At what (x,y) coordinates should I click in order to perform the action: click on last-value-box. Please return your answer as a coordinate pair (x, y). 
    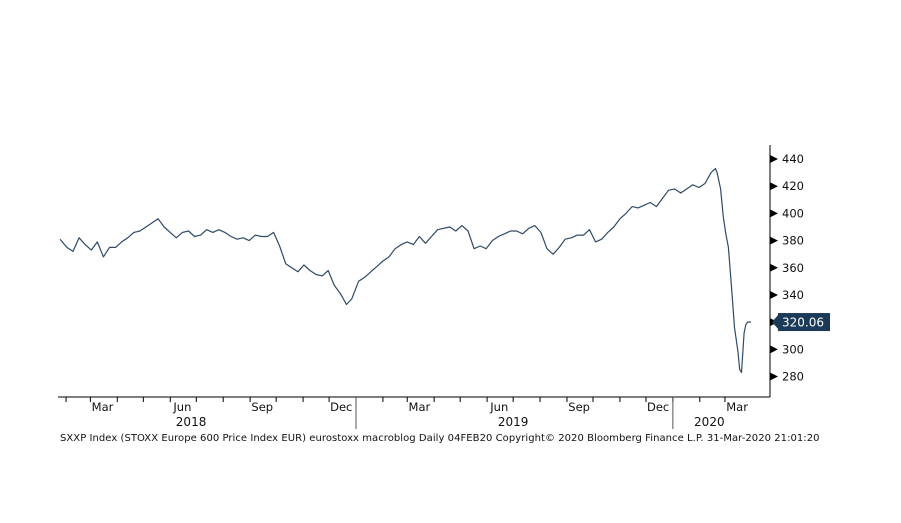
    Looking at the image, I should click on (804, 322).